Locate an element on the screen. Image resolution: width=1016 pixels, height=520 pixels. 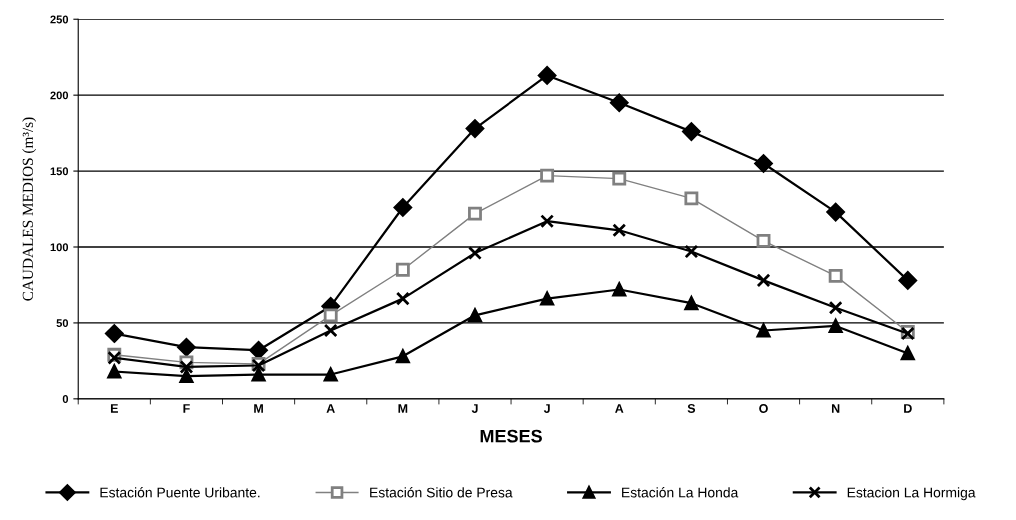
y-axis-title: CAUDALES MEDIOS (m³/s) is located at coordinates (29, 209).